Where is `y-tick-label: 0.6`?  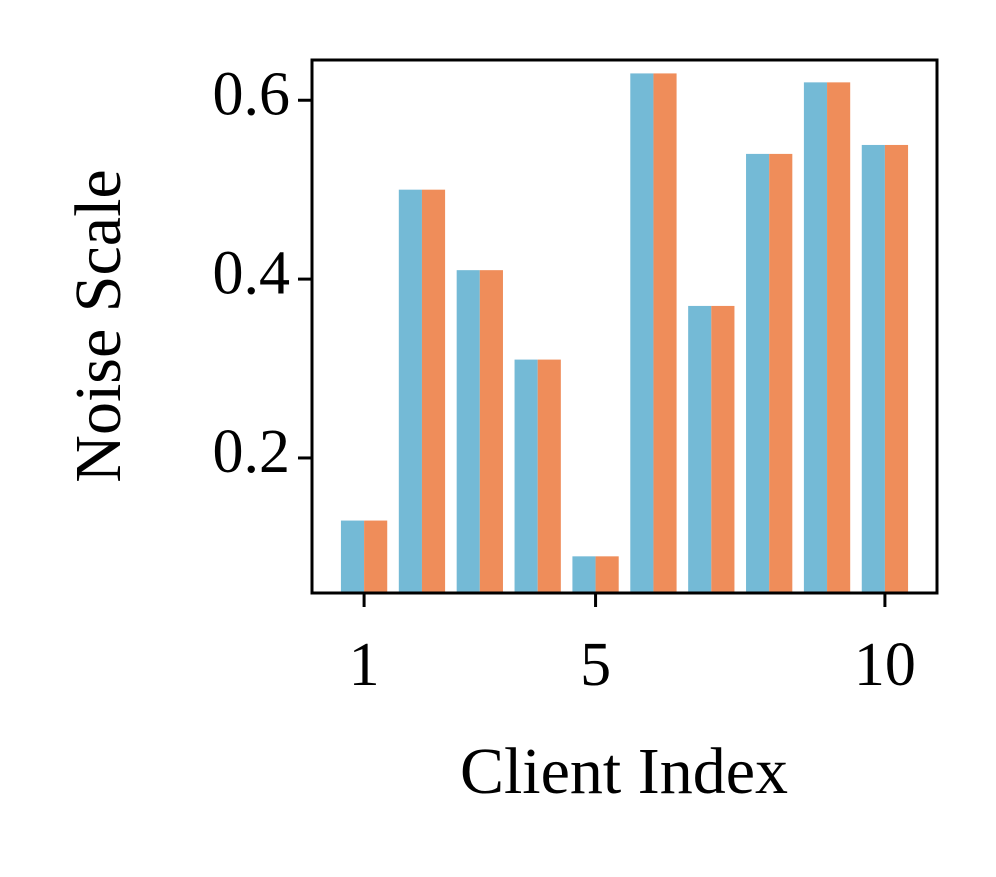 y-tick-label: 0.6 is located at coordinates (252, 94).